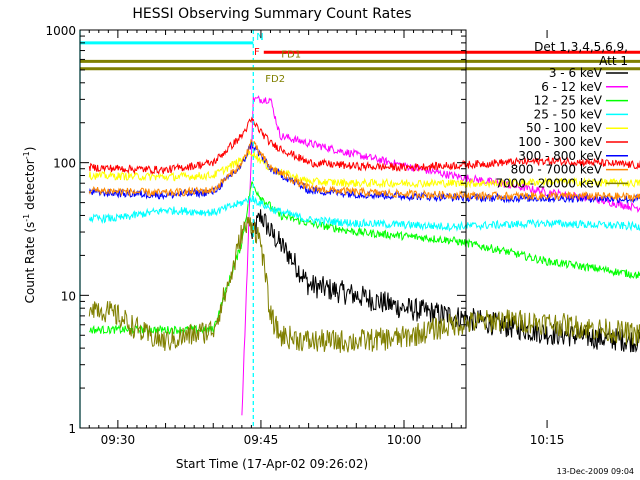 The height and width of the screenshot is (480, 640). I want to click on y-axis-label: Count Rate (s-1 detector-1), so click(29, 225).